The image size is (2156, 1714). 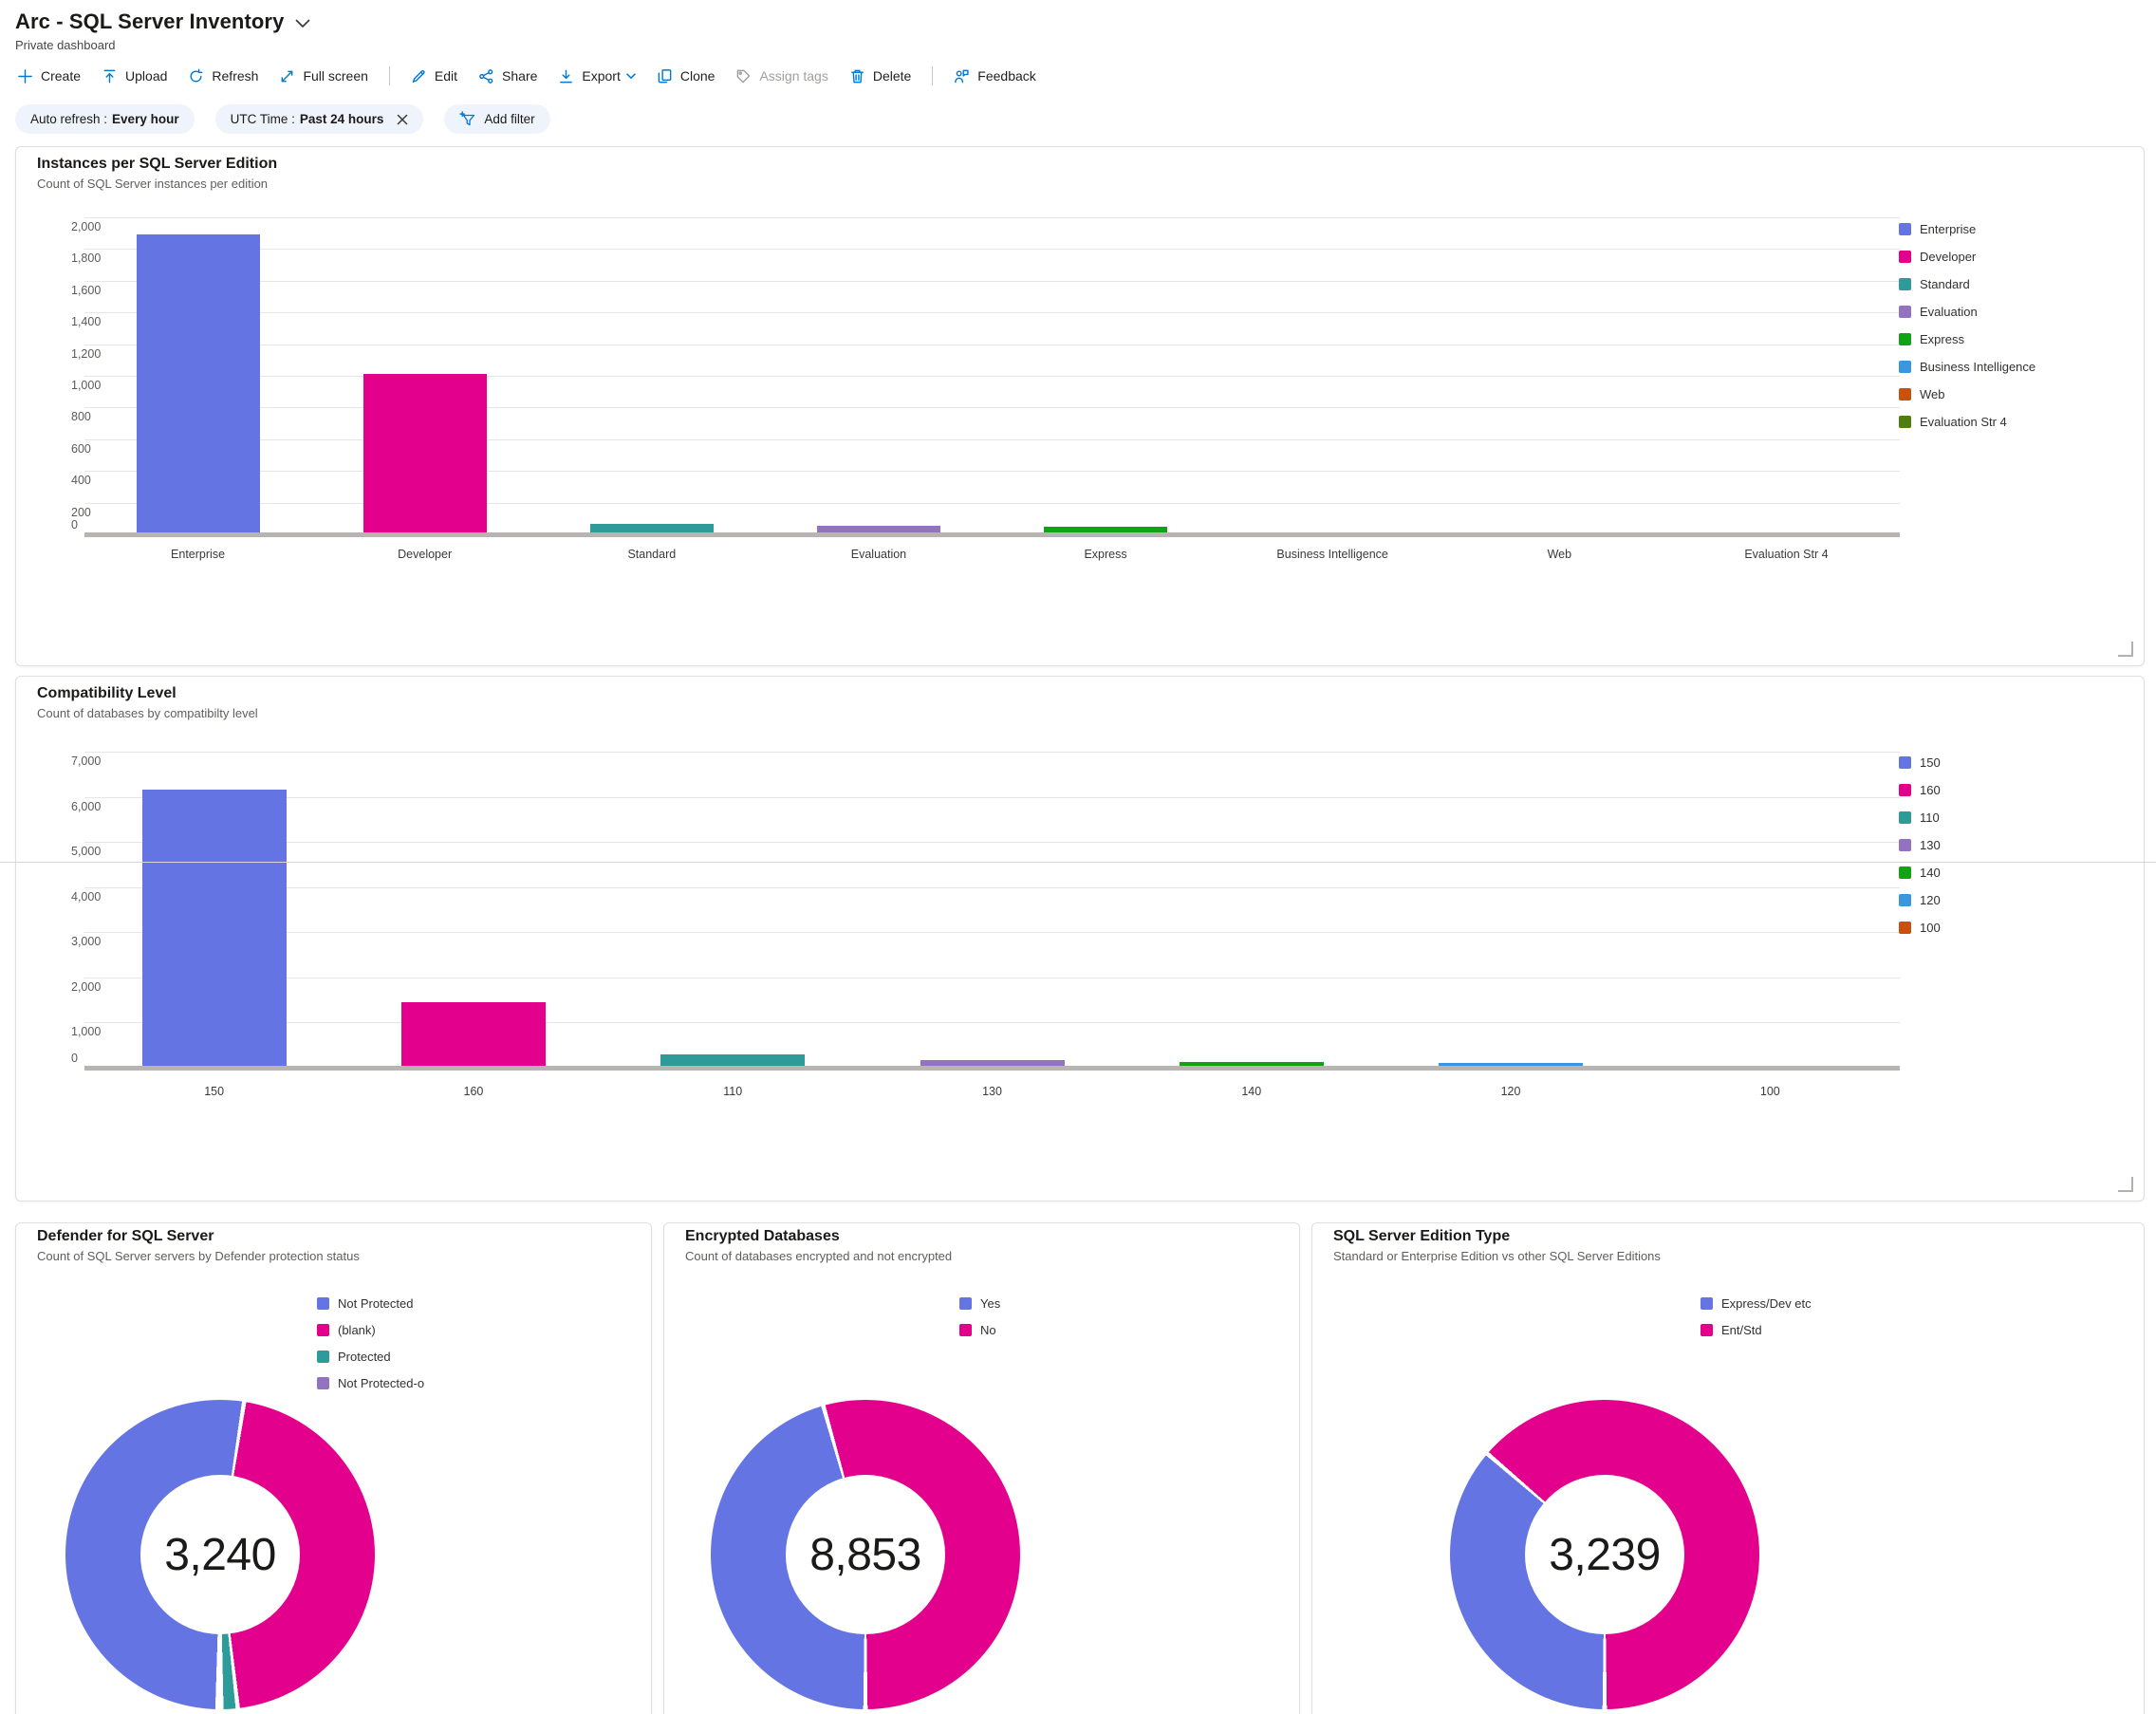 I want to click on legend-item-web: Web, so click(x=1922, y=394).